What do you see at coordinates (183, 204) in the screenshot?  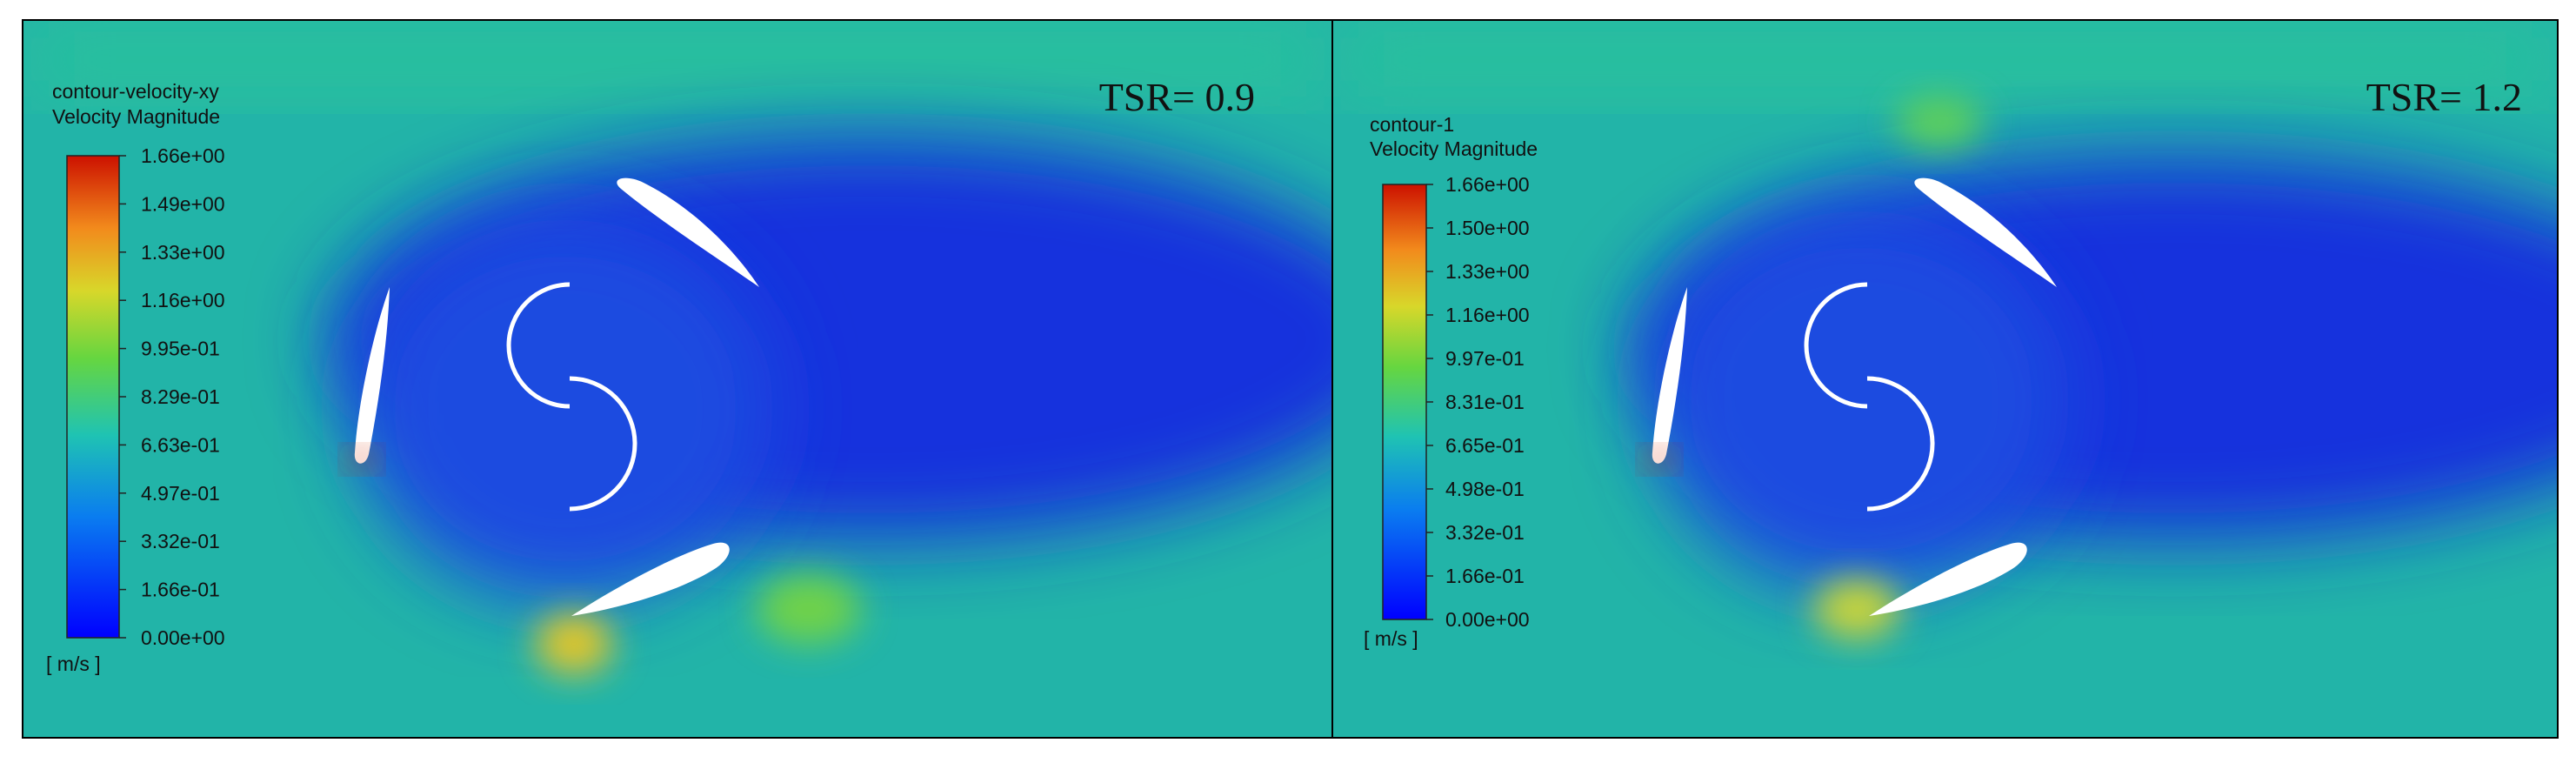 I see `colorbar-tick-label: 1.49e+00` at bounding box center [183, 204].